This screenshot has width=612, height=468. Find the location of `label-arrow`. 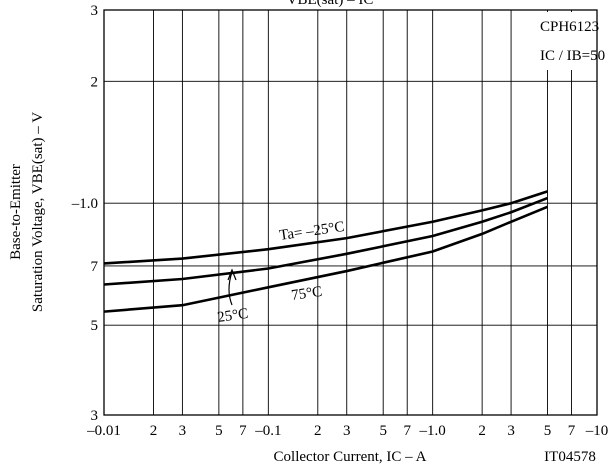

label-arrow is located at coordinates (232, 287).